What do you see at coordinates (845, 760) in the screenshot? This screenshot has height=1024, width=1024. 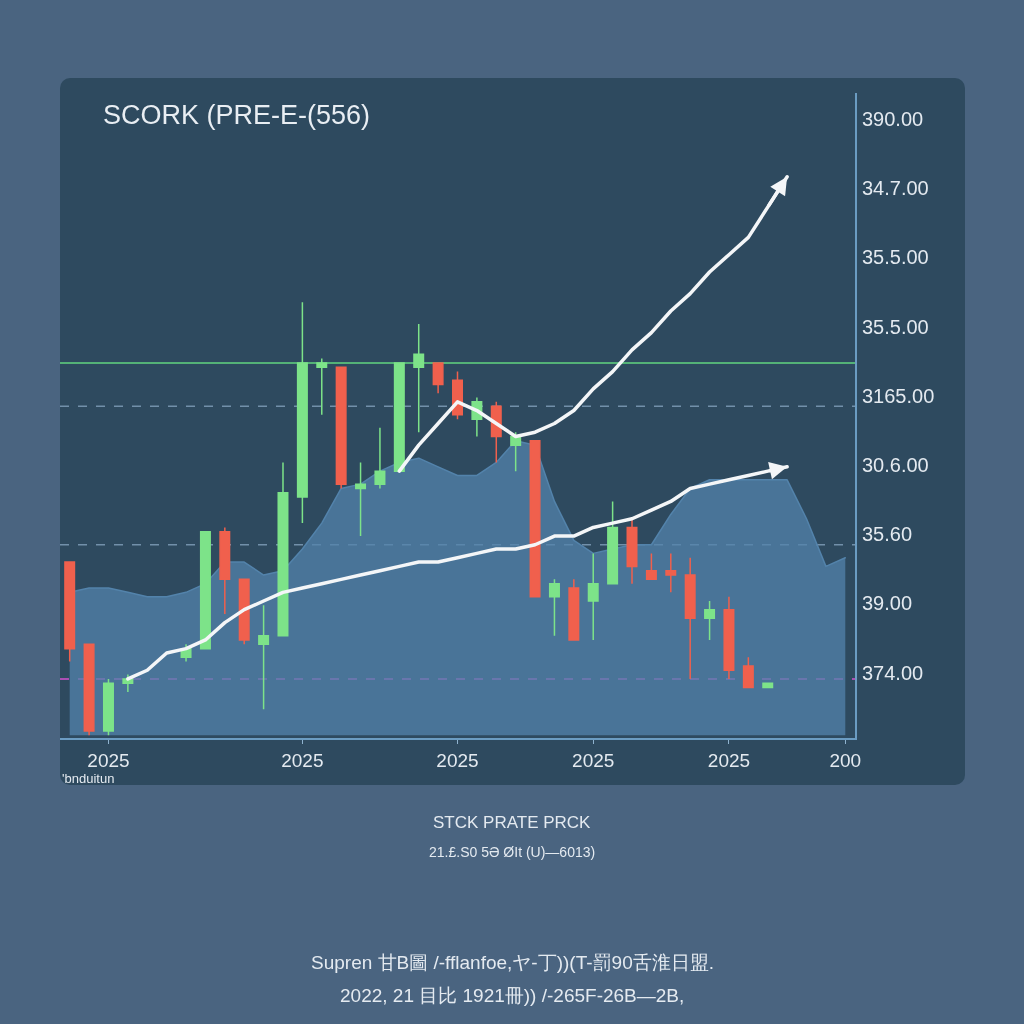 I see `x-tick-label: 200` at bounding box center [845, 760].